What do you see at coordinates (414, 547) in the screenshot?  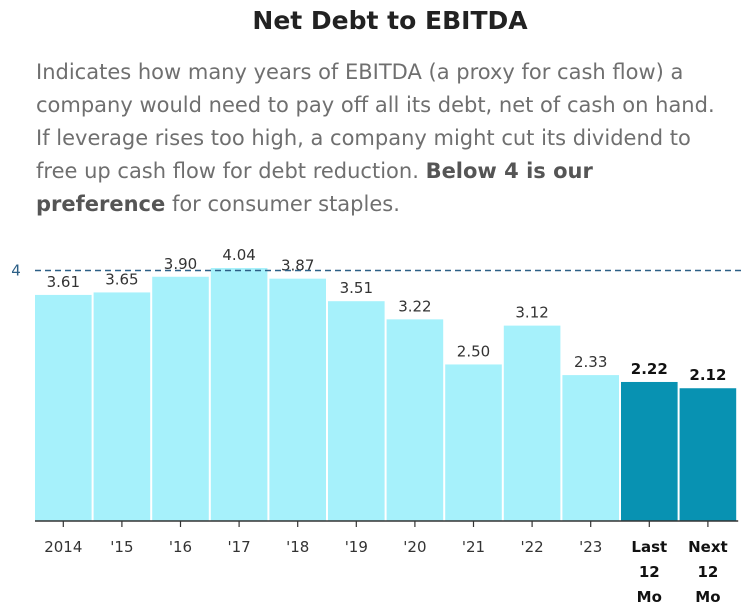 I see `x-tick-label-6: '20` at bounding box center [414, 547].